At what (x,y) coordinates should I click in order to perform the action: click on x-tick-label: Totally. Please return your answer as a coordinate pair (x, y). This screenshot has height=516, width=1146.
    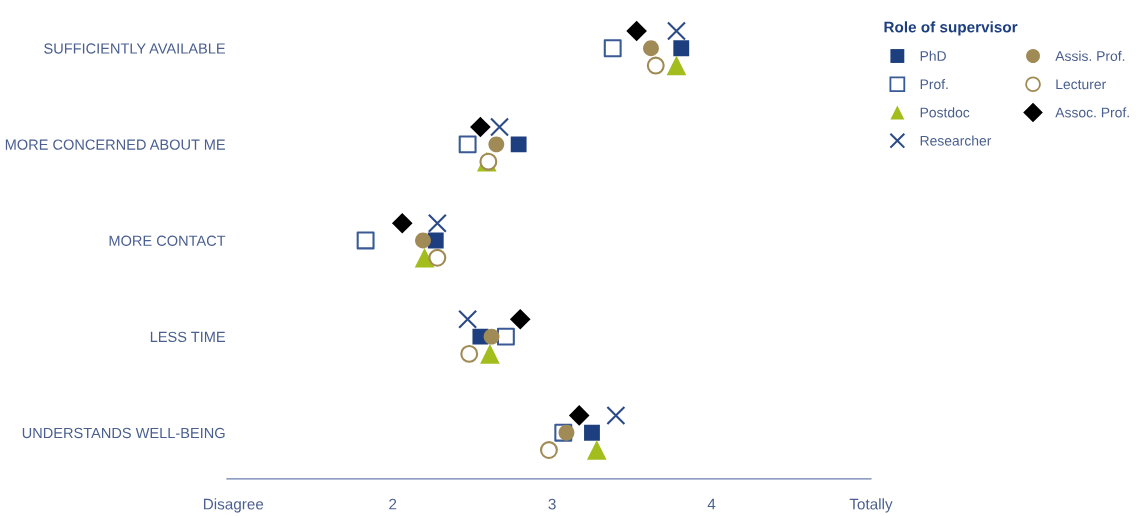
    Looking at the image, I should click on (871, 505).